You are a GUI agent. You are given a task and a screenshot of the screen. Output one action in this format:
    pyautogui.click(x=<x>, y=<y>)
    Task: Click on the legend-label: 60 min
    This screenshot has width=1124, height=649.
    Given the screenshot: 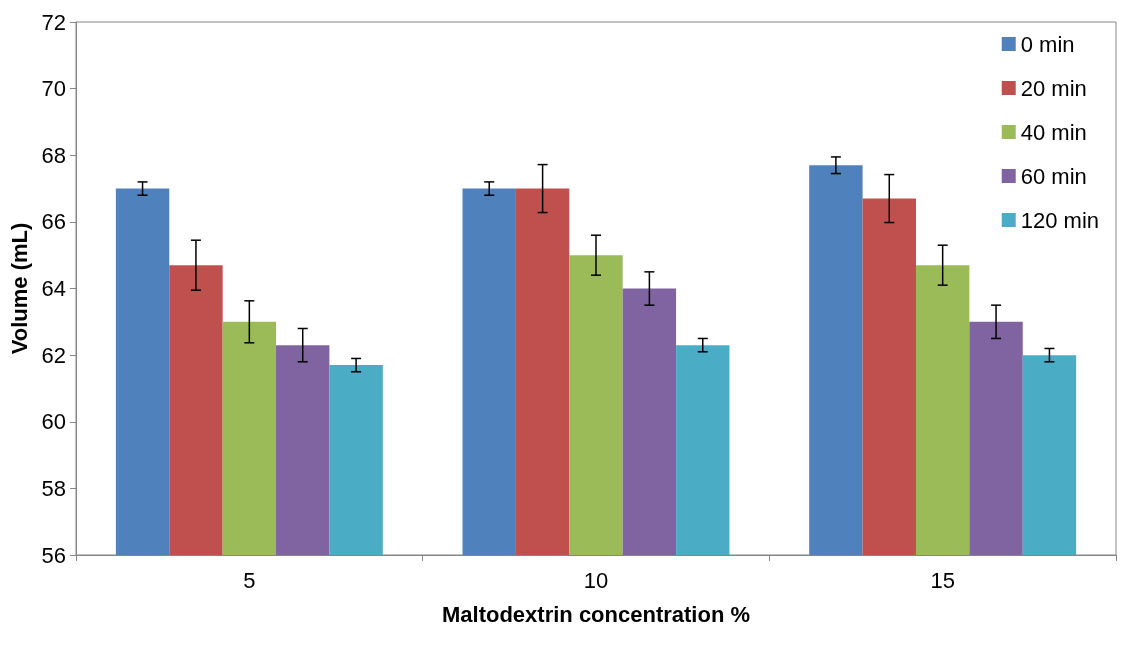 What is the action you would take?
    pyautogui.click(x=1053, y=176)
    